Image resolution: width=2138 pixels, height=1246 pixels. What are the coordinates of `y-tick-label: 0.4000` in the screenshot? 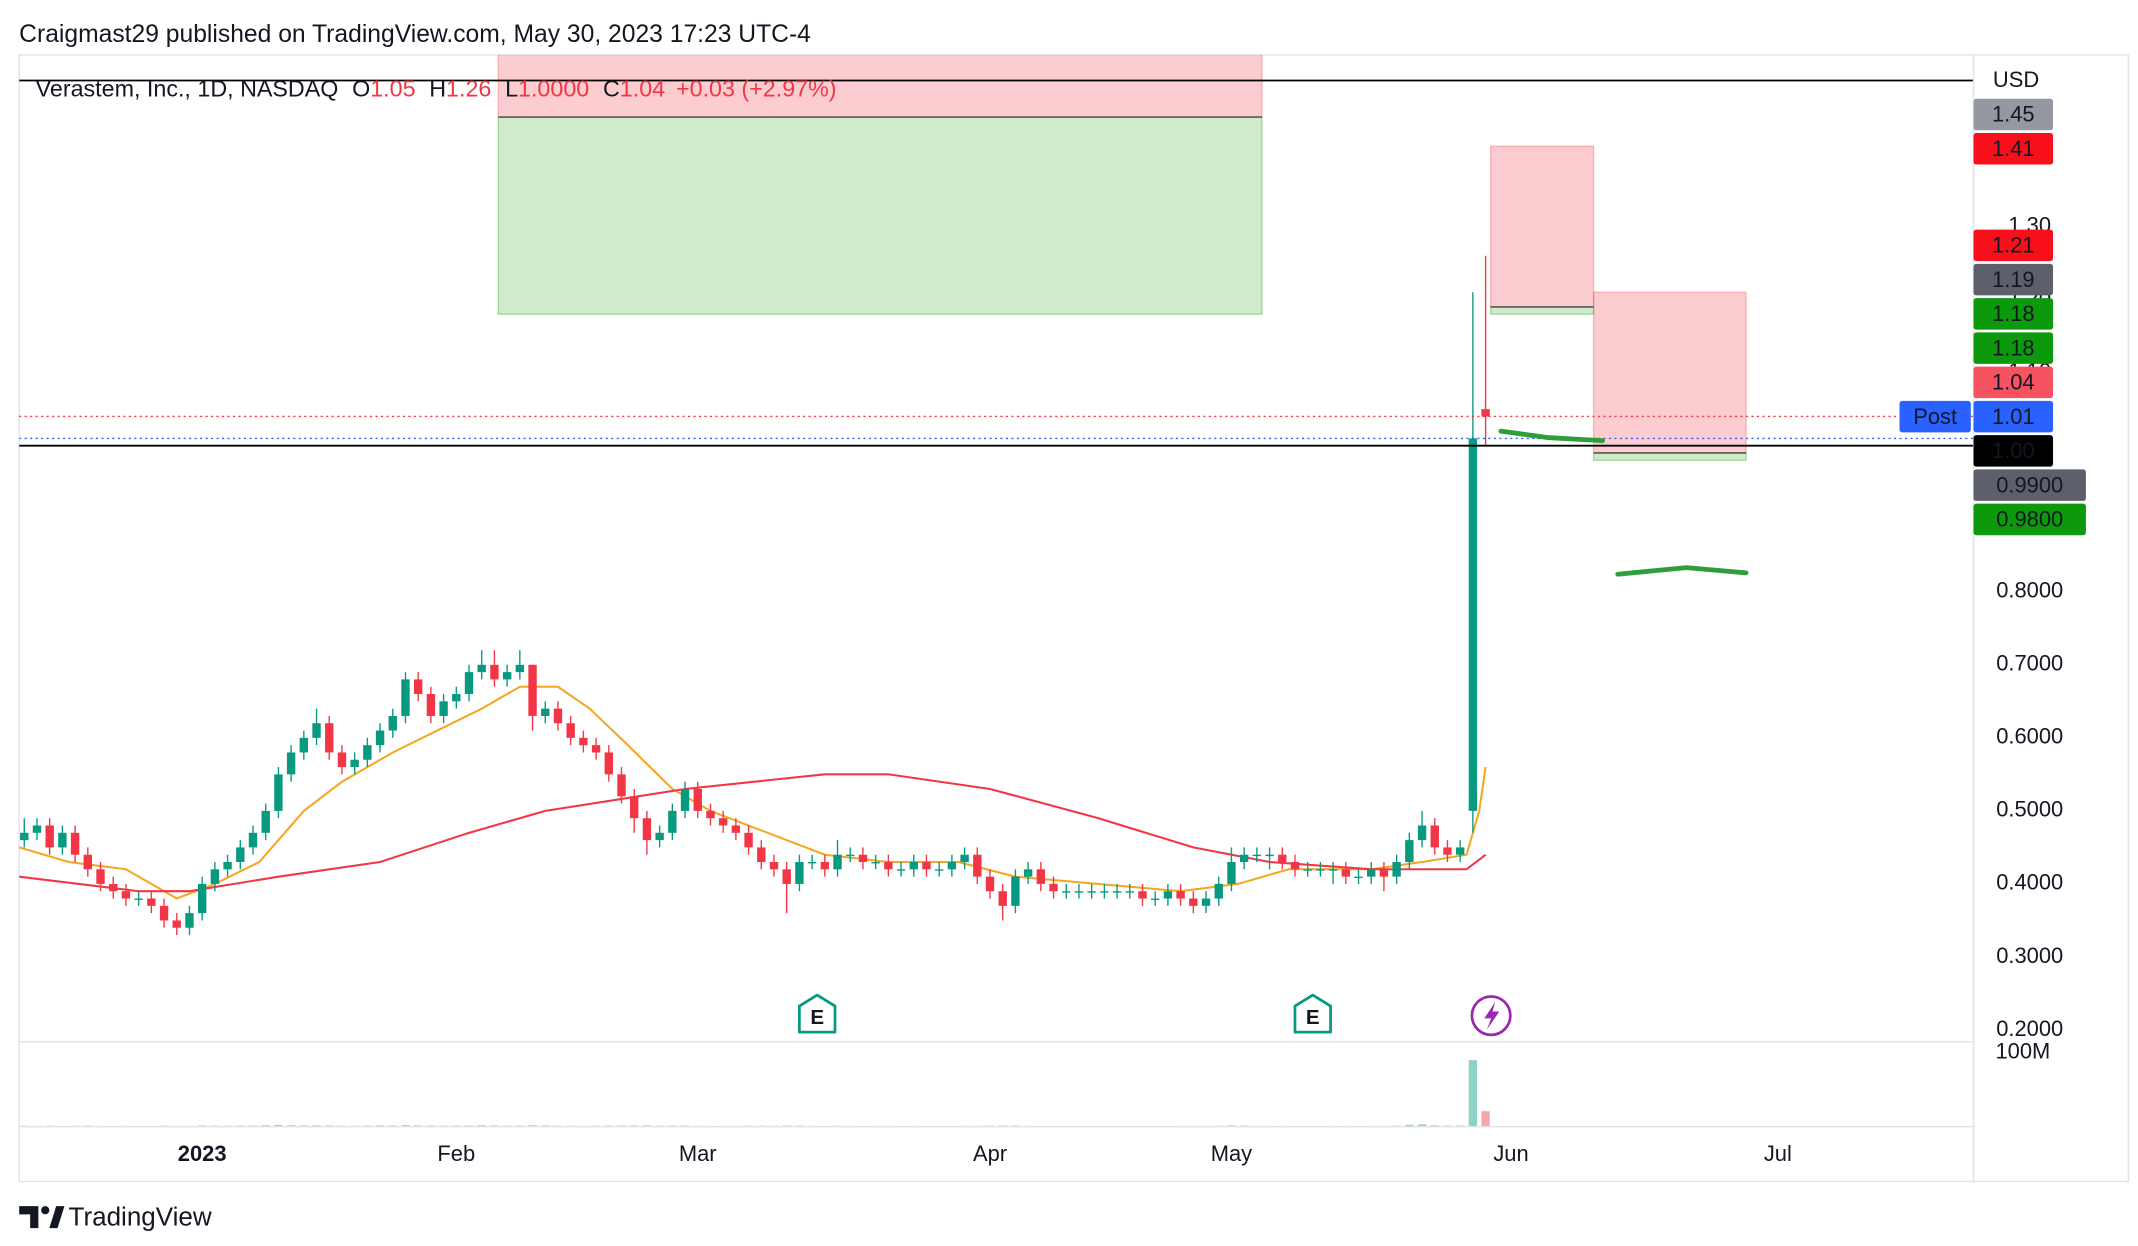 It's located at (2029, 882).